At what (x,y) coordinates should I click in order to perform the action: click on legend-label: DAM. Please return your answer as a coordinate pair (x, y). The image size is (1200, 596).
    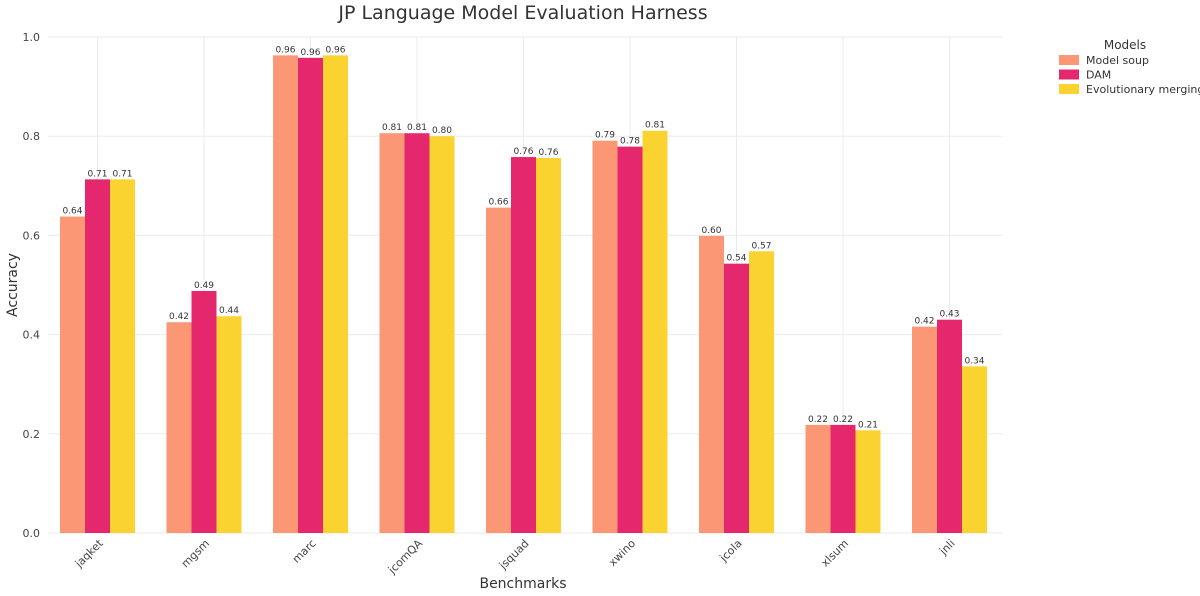
    Looking at the image, I should click on (1098, 75).